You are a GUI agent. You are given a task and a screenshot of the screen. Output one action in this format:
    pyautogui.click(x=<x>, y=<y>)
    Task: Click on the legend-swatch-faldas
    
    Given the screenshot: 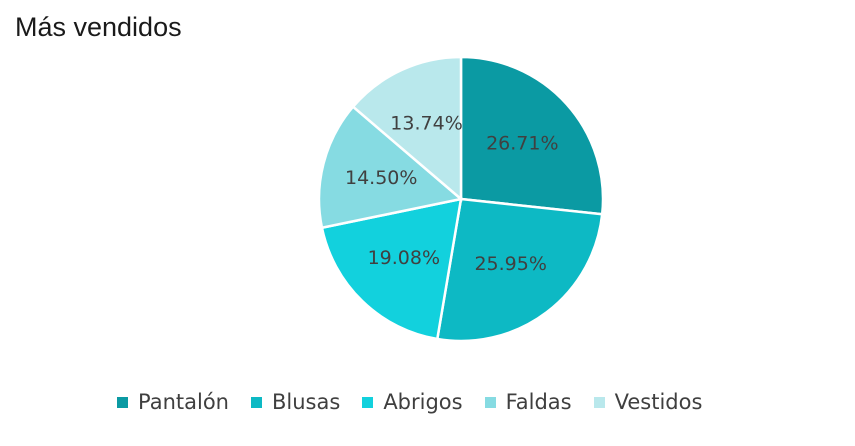 What is the action you would take?
    pyautogui.click(x=490, y=402)
    